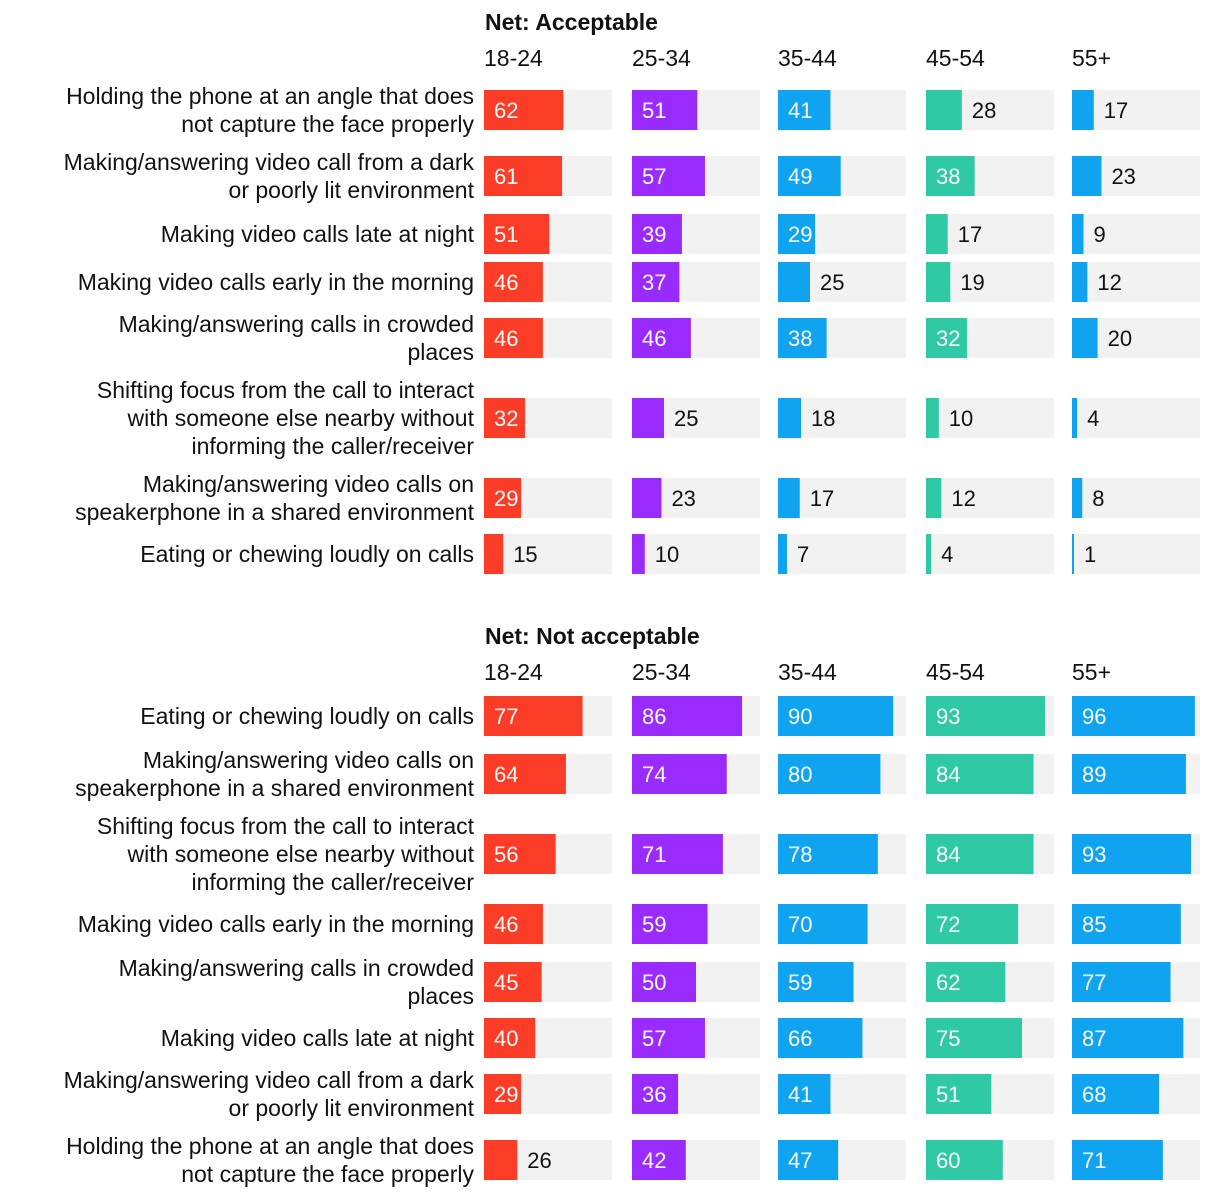 The width and height of the screenshot is (1220, 1200). Describe the element at coordinates (800, 110) in the screenshot. I see `value-label: 41` at that location.